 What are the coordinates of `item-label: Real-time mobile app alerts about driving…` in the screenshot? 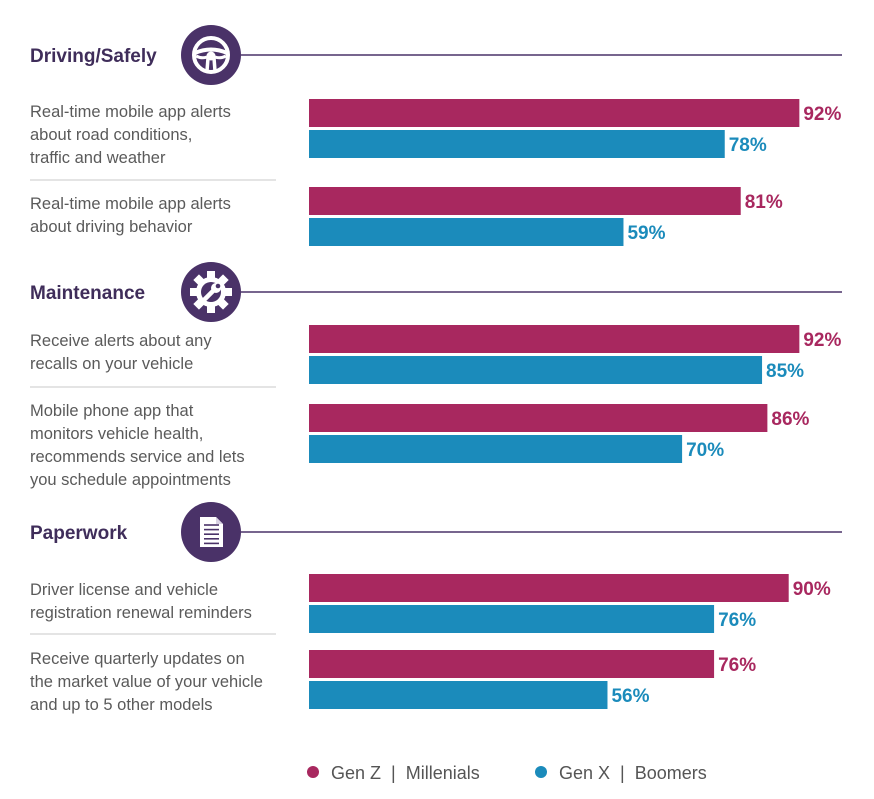 It's located at (130, 215).